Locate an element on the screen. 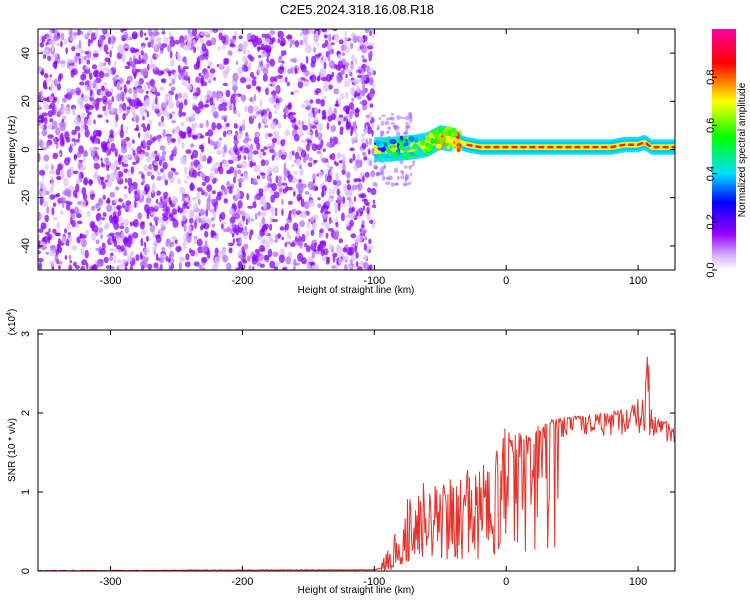 The image size is (750, 600). spectrogram-ylabel: Frequency (Hz) is located at coordinates (12, 150).